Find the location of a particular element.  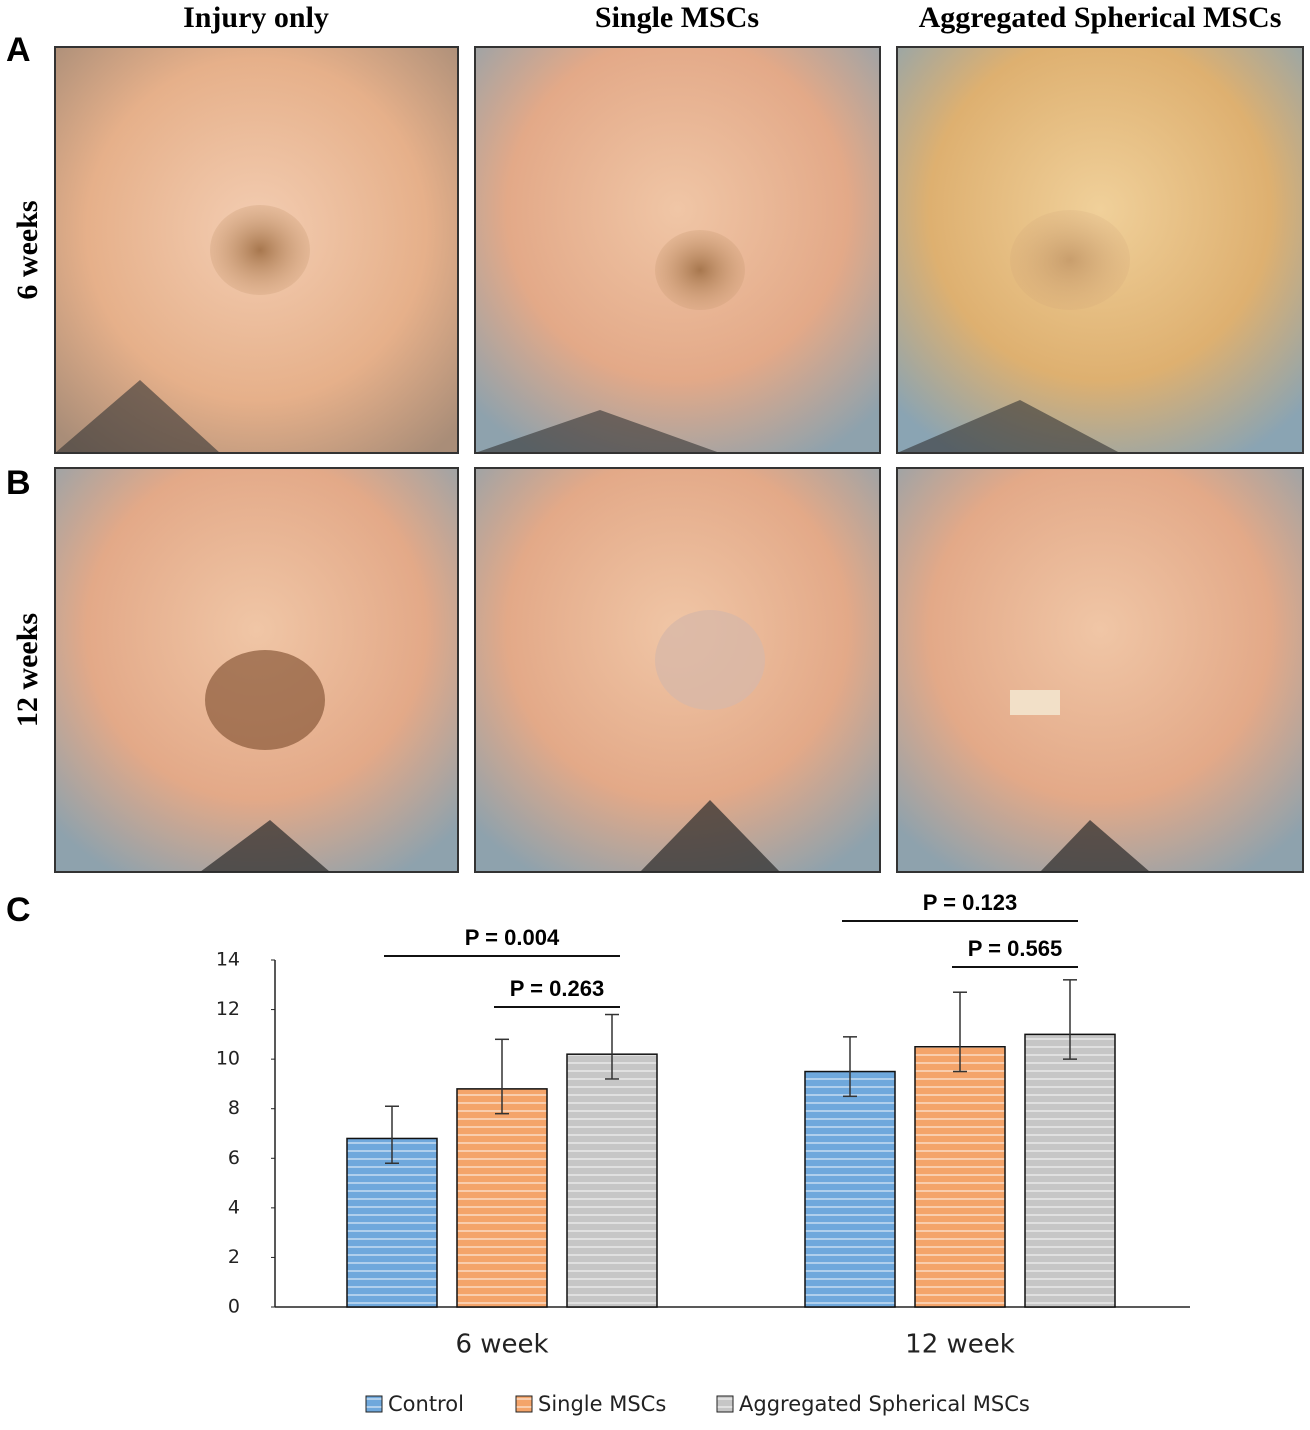

p-value: P = 0.565 is located at coordinates (1015, 948).